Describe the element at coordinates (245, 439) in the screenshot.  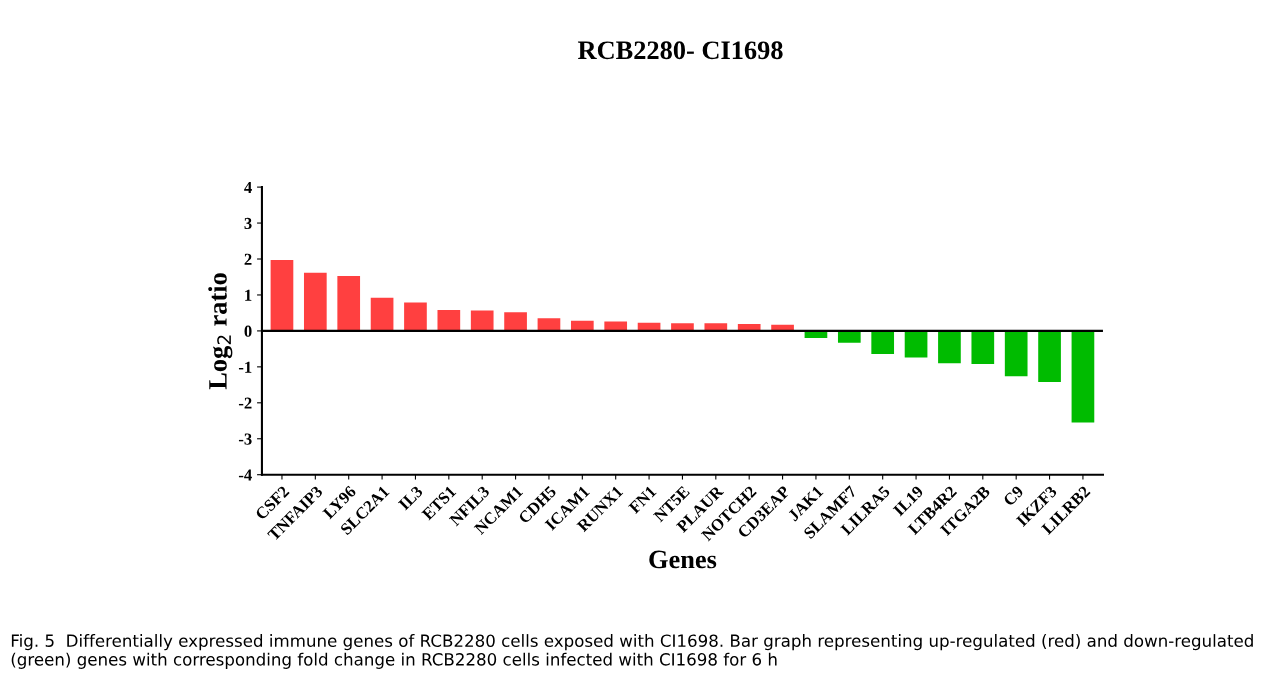
I see `y-tick-label: -3` at that location.